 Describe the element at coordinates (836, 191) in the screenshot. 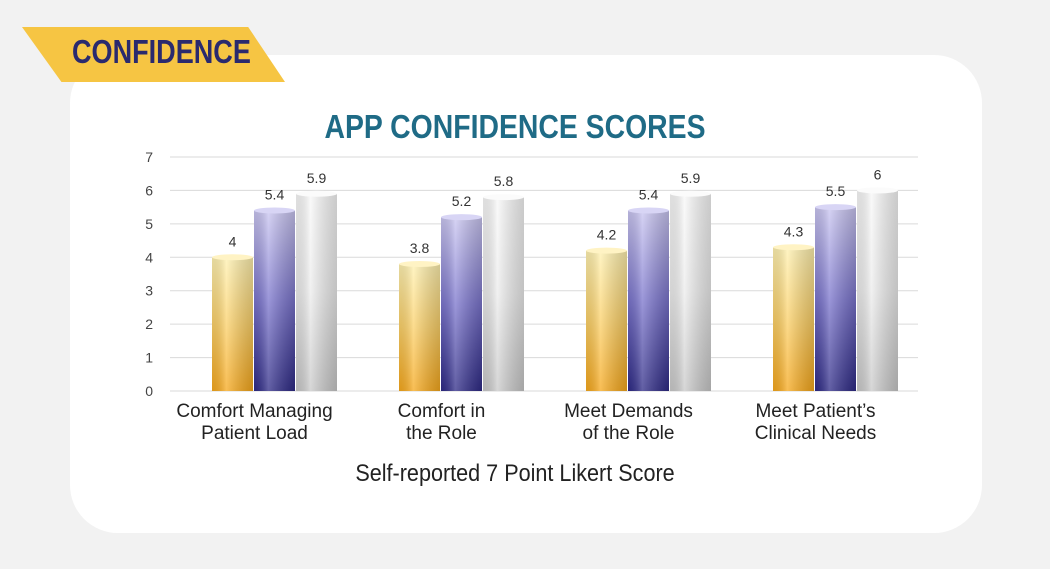

I see `data-label: 5.5` at that location.